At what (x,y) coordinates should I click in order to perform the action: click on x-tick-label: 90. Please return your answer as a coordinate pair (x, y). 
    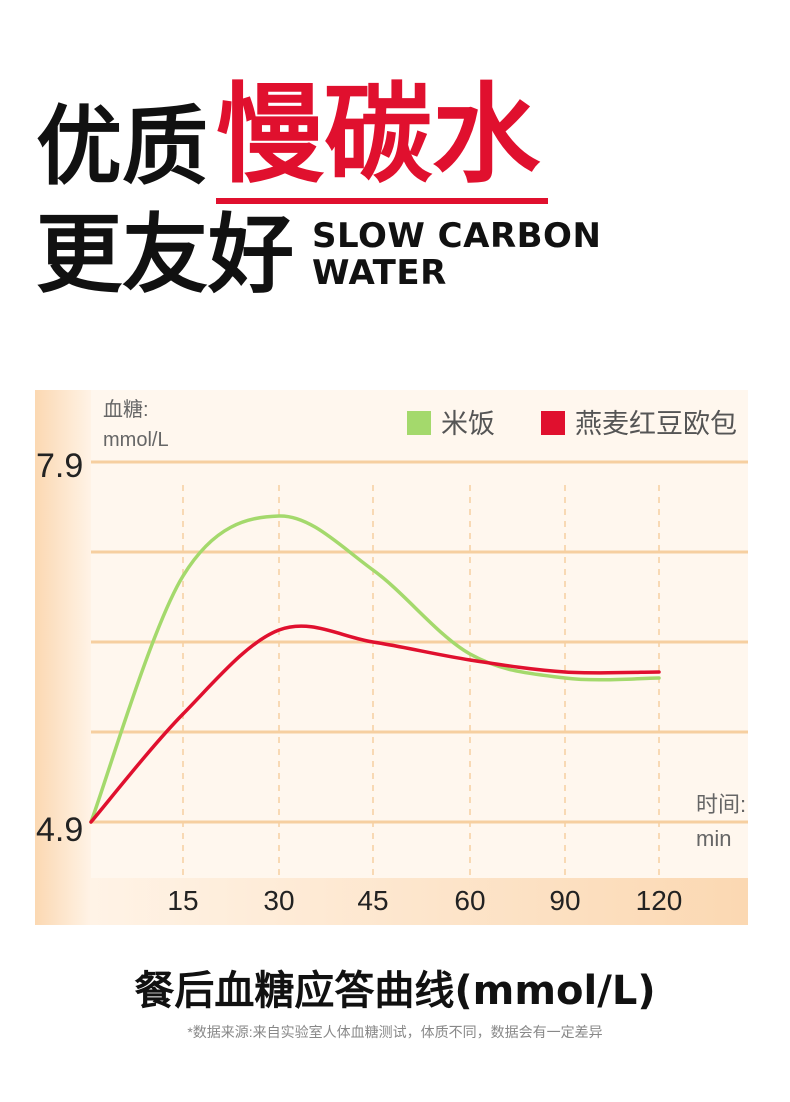
    Looking at the image, I should click on (564, 900).